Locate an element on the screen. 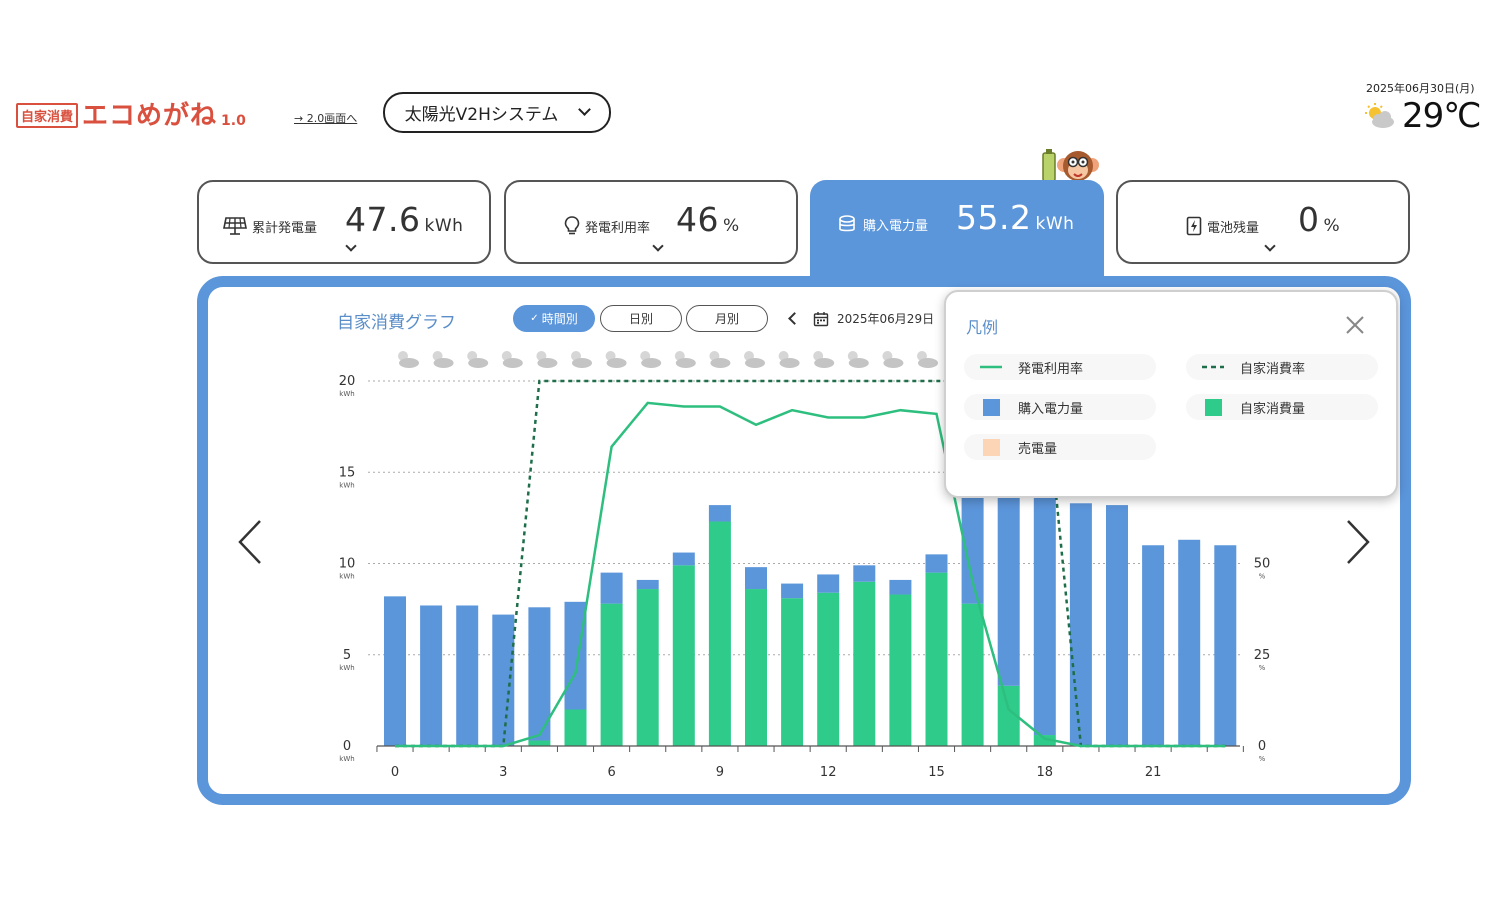 This screenshot has width=1500, height=922. tab-label: 月別 is located at coordinates (726, 319).